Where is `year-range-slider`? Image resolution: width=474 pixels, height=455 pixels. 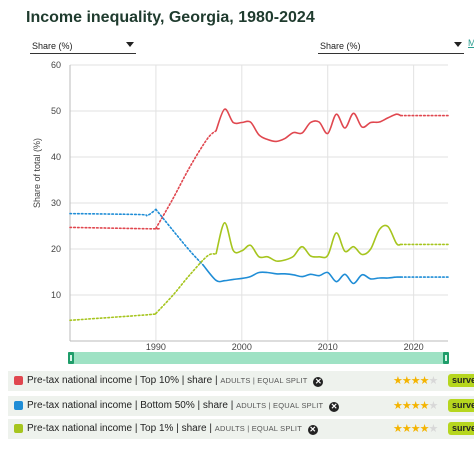 year-range-slider is located at coordinates (258, 358).